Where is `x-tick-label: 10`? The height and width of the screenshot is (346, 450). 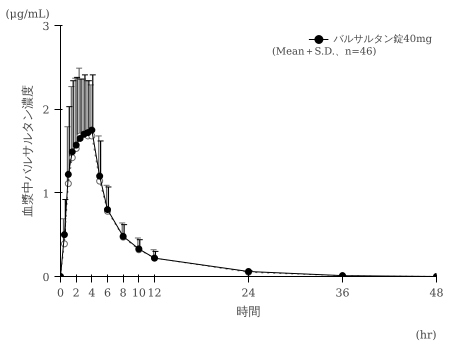 x-tick-label: 10 is located at coordinates (139, 293).